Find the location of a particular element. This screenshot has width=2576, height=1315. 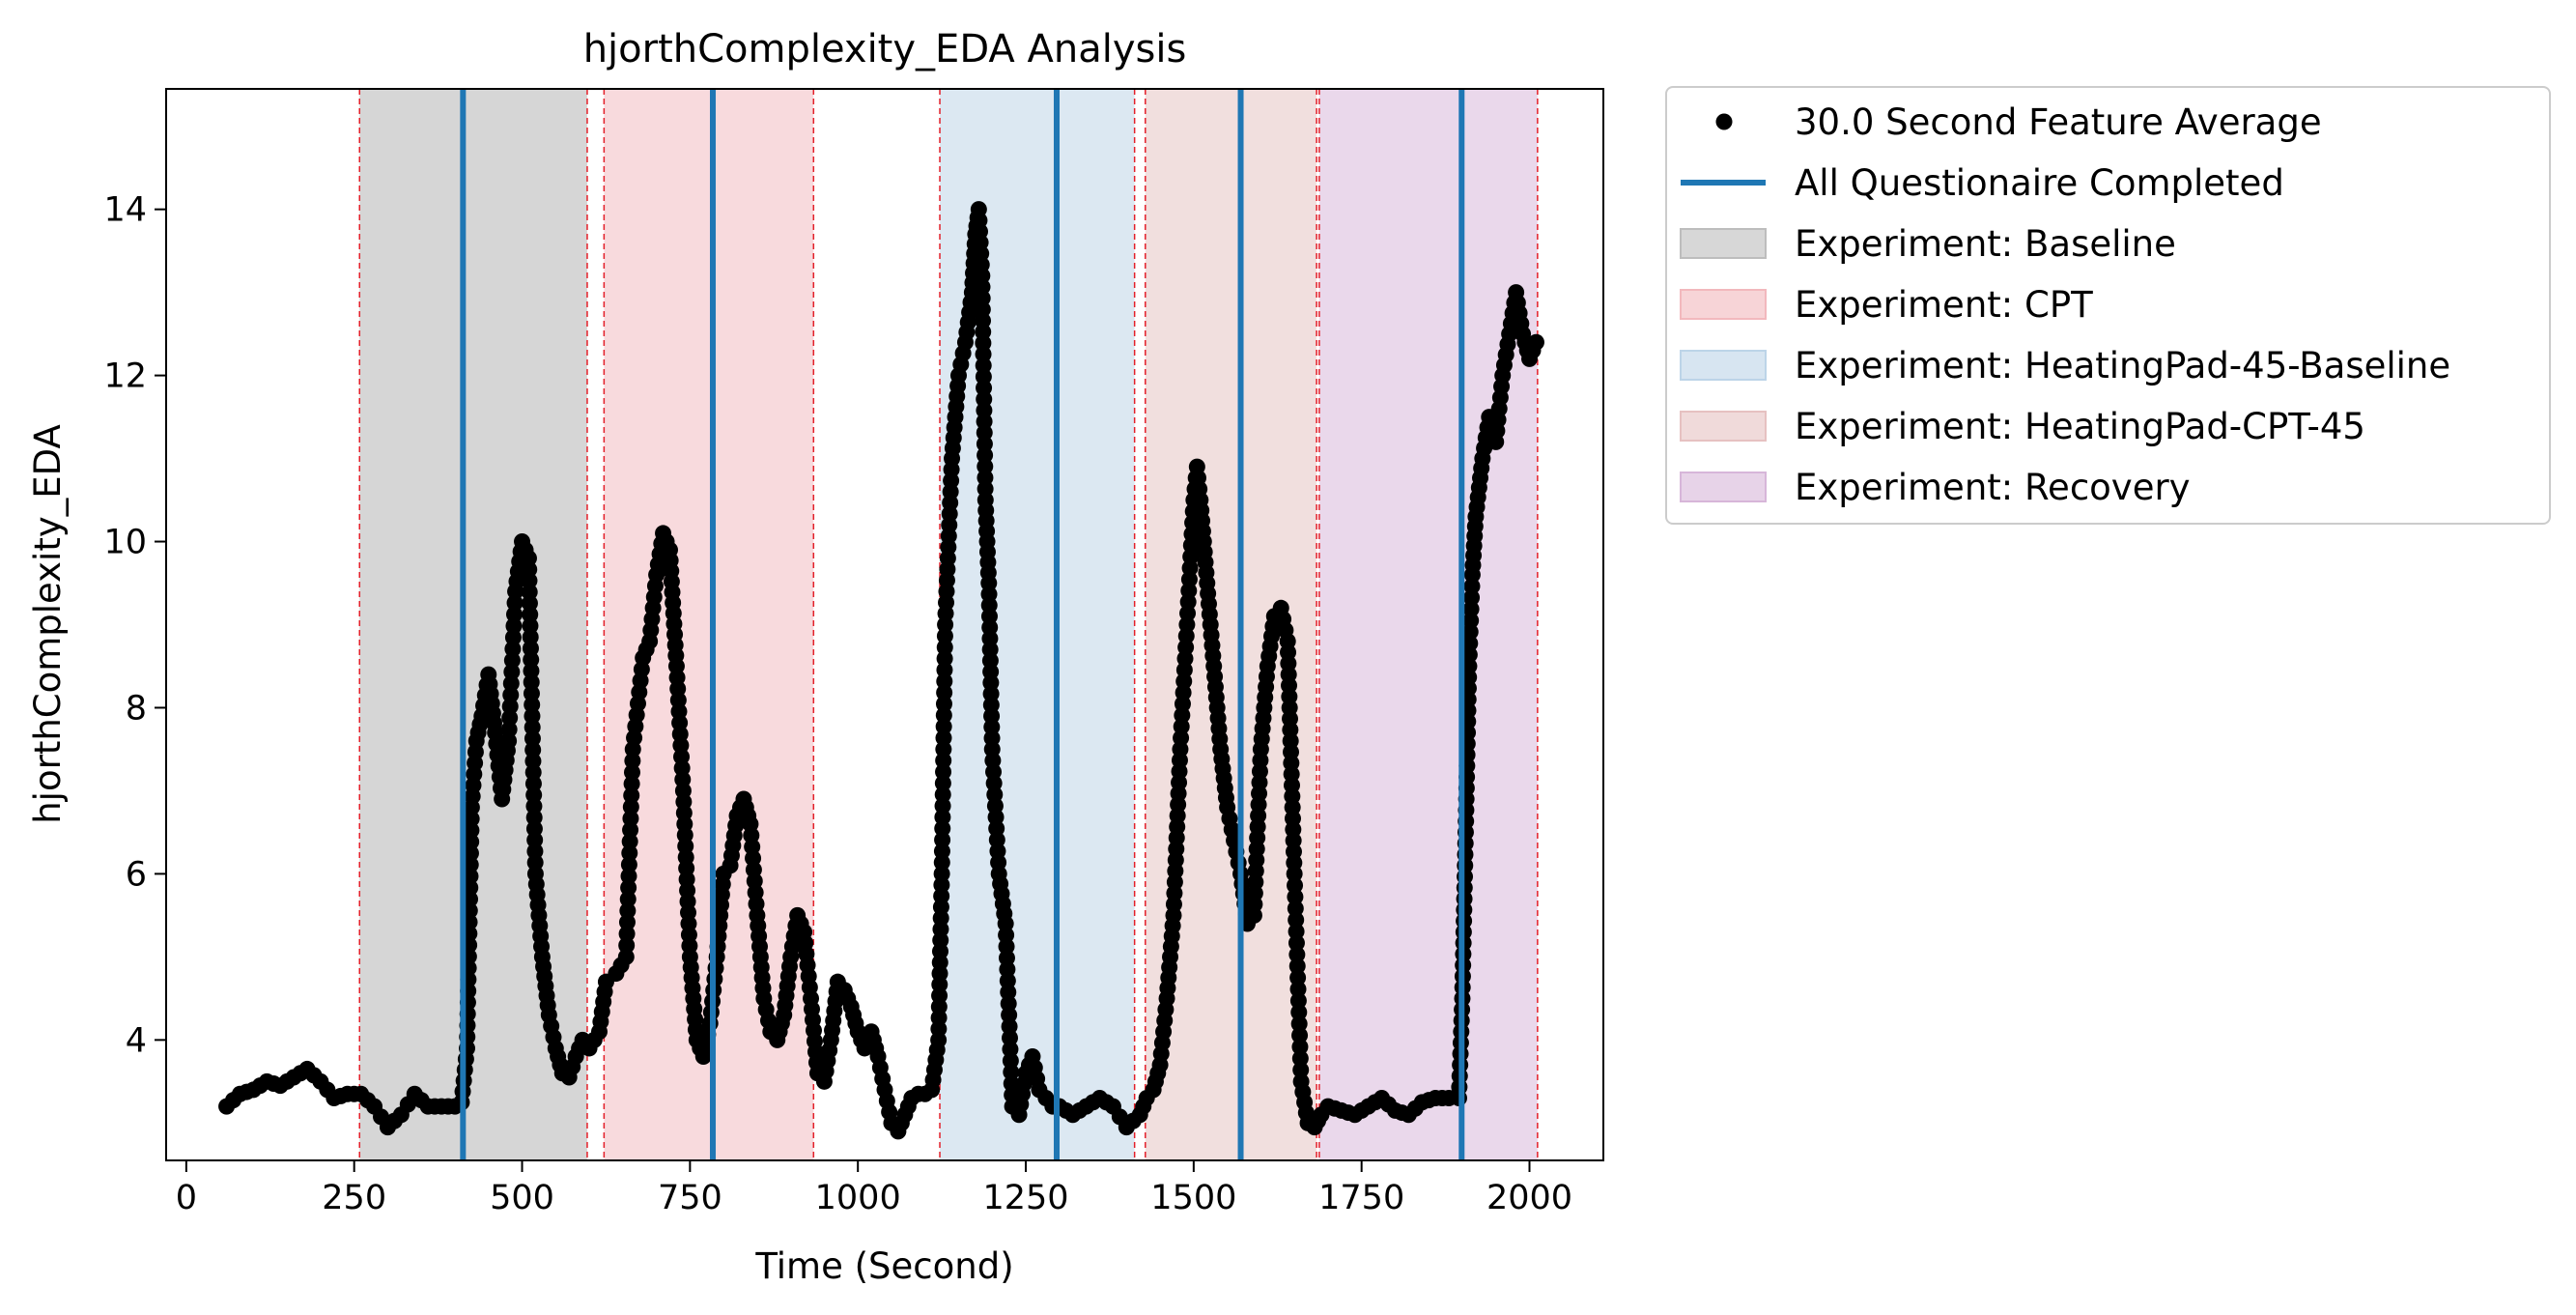

legend-label-0: 30.0 Second Feature Average is located at coordinates (2058, 122).